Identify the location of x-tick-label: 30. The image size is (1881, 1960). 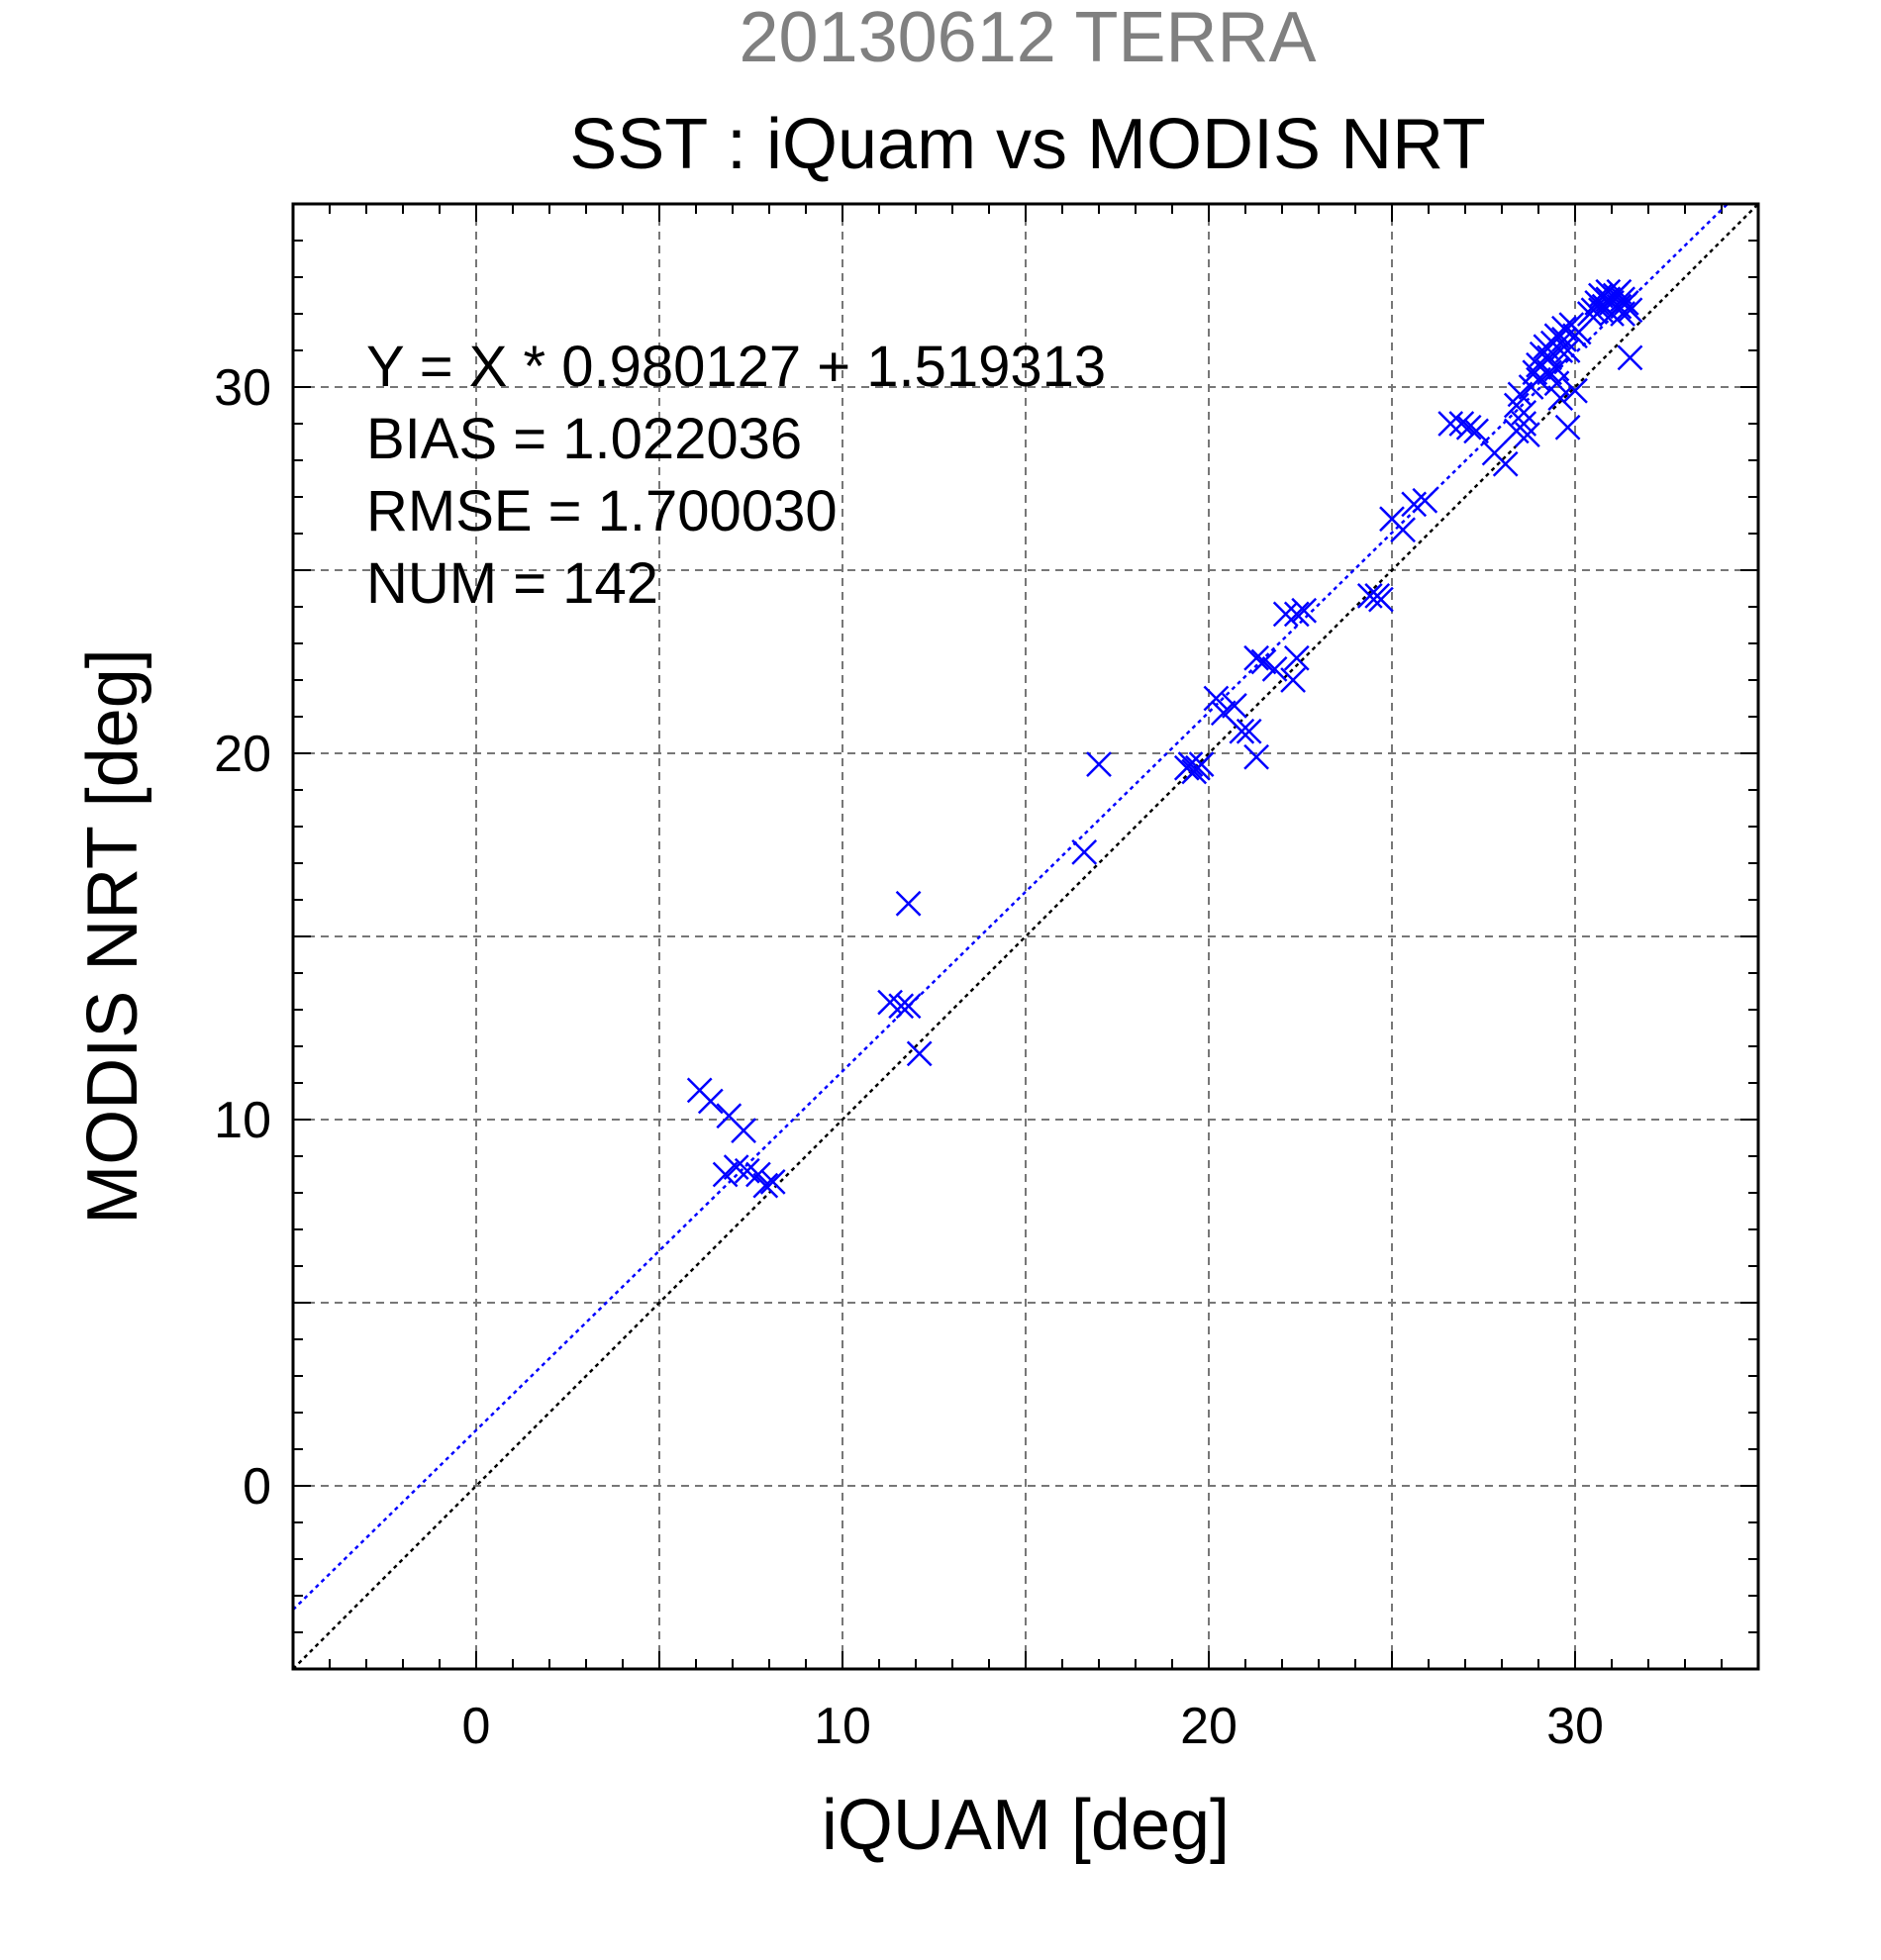
(1575, 1726).